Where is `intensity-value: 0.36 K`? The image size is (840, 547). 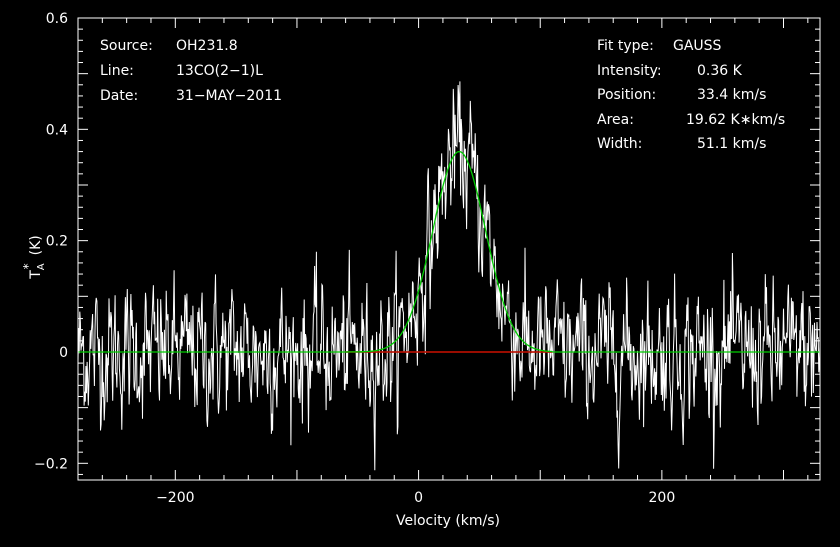 intensity-value: 0.36 K is located at coordinates (720, 71).